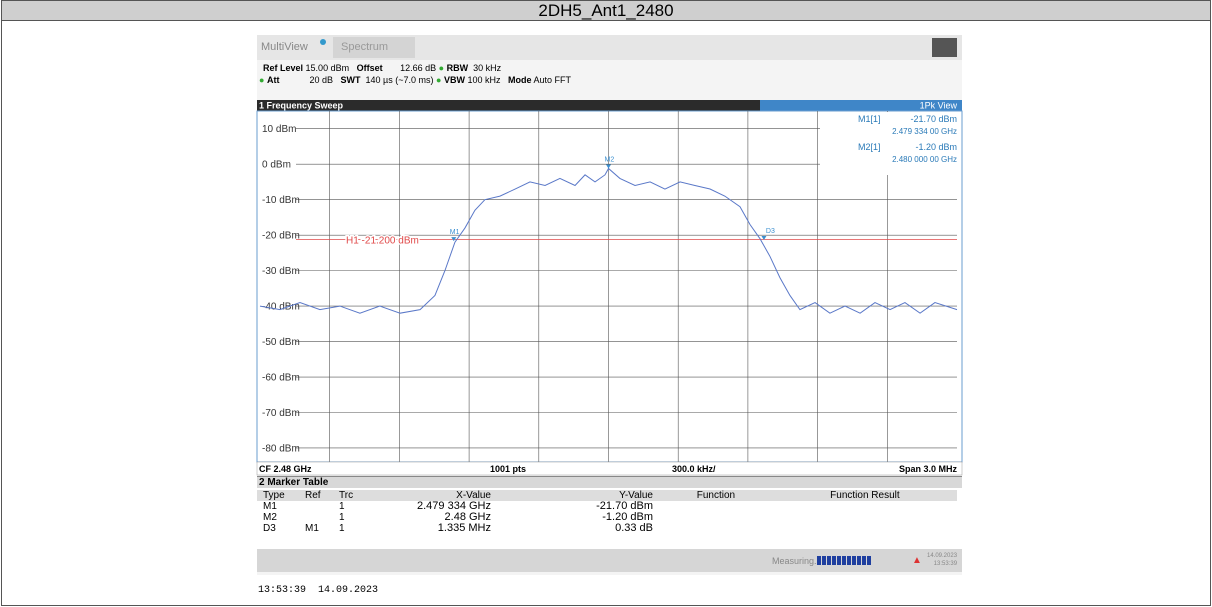  Describe the element at coordinates (487, 68) in the screenshot. I see `setting-value: 30 kHz` at that location.